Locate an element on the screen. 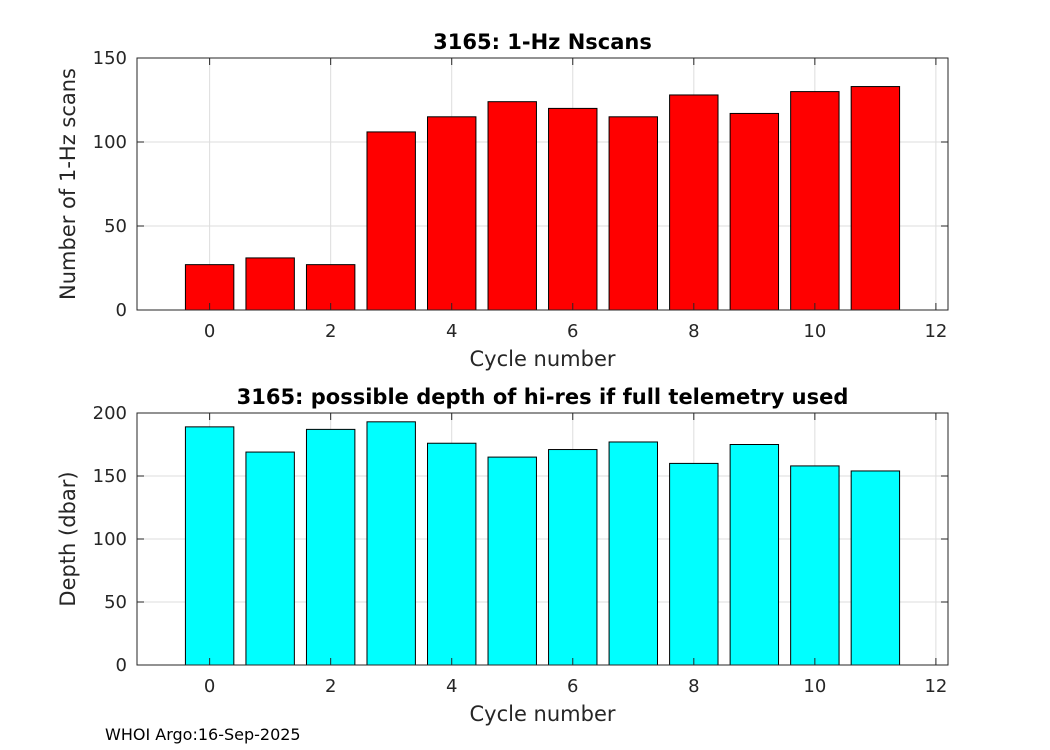 This screenshot has height=750, width=1050. bottom-ytick-label-3: 150 is located at coordinates (110, 476).